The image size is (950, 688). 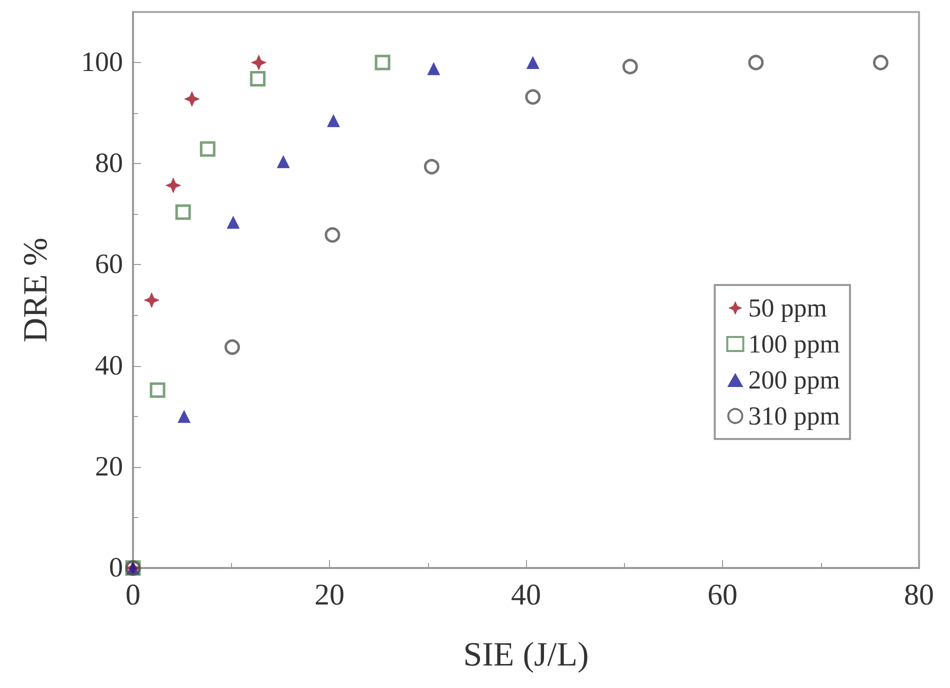 What do you see at coordinates (36, 290) in the screenshot?
I see `y-axis-title: DRE %` at bounding box center [36, 290].